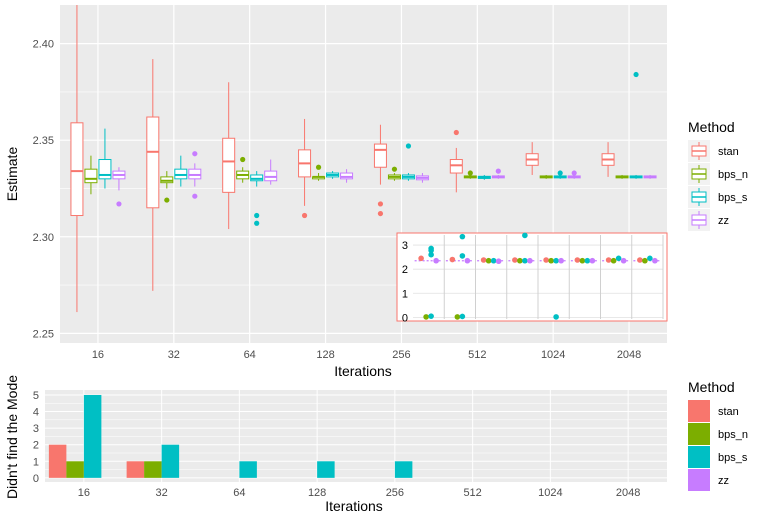 This screenshot has width=767, height=522. I want to click on top-y-axis: 2.25 2.30 2.35 2.40, so click(43, 190).